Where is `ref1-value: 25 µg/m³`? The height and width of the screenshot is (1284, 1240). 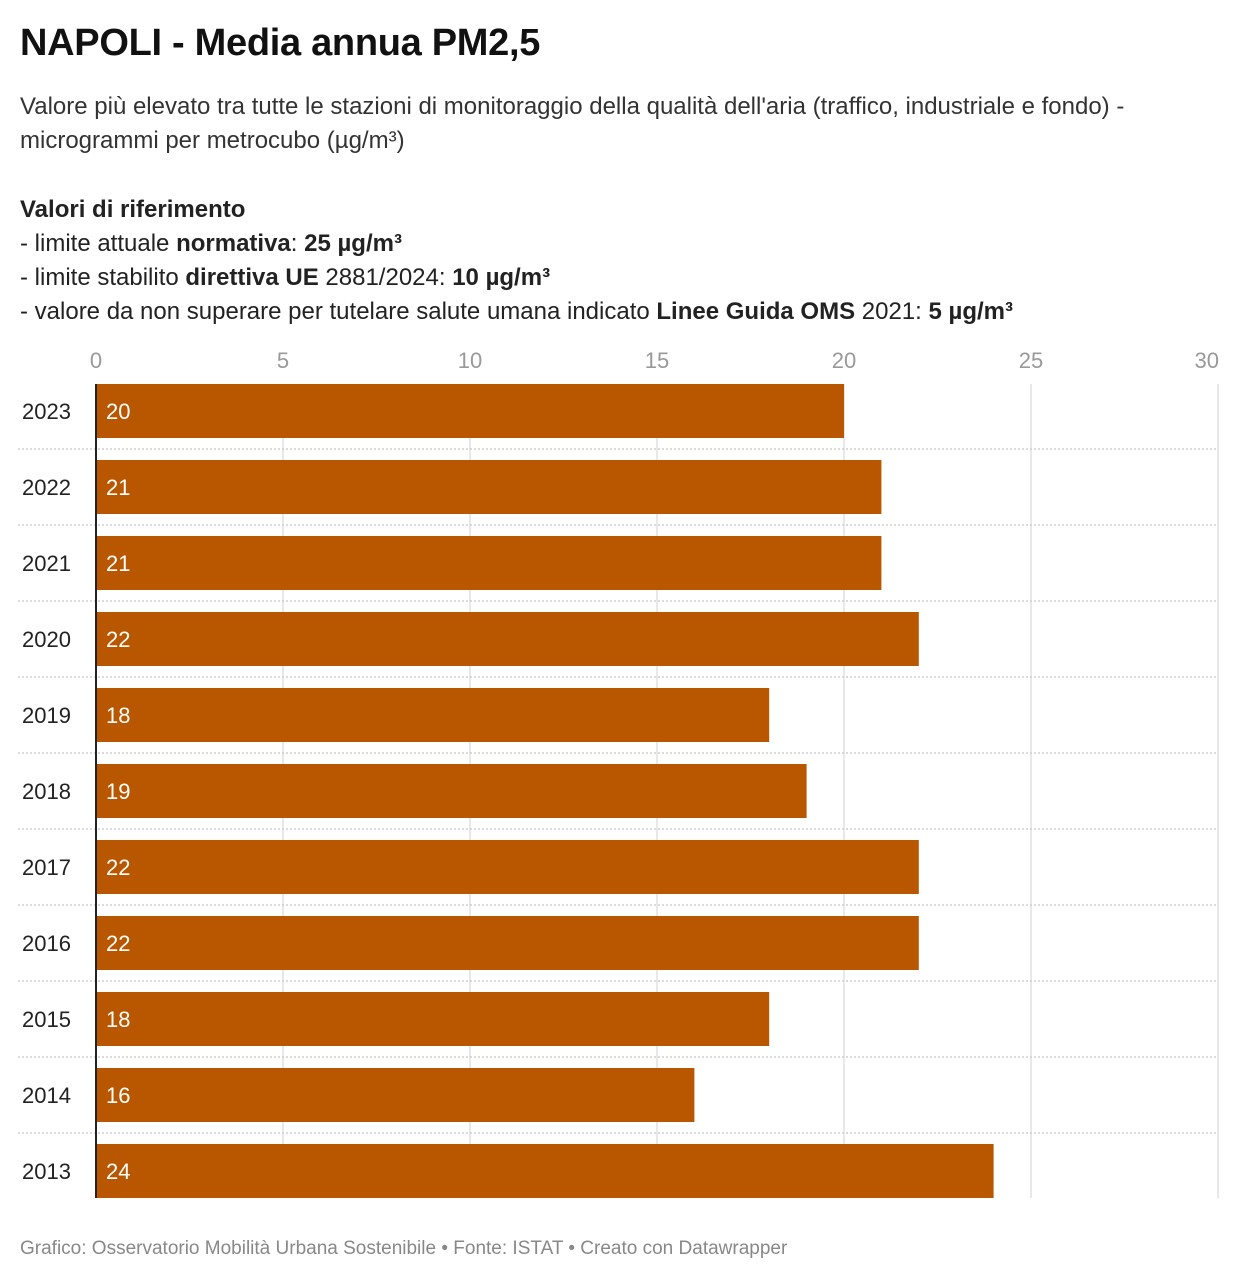
ref1-value: 25 µg/m³ is located at coordinates (353, 243).